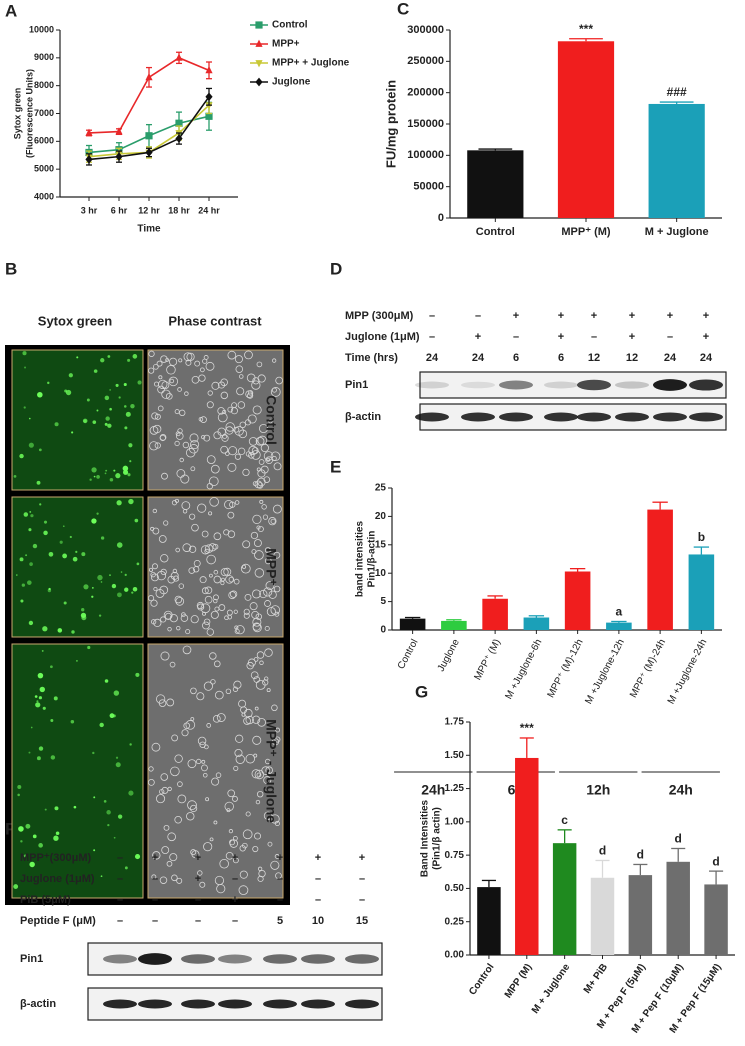 This screenshot has height=1046, width=745. Describe the element at coordinates (432, 358) in the screenshot. I see `condition-value: 24` at that location.